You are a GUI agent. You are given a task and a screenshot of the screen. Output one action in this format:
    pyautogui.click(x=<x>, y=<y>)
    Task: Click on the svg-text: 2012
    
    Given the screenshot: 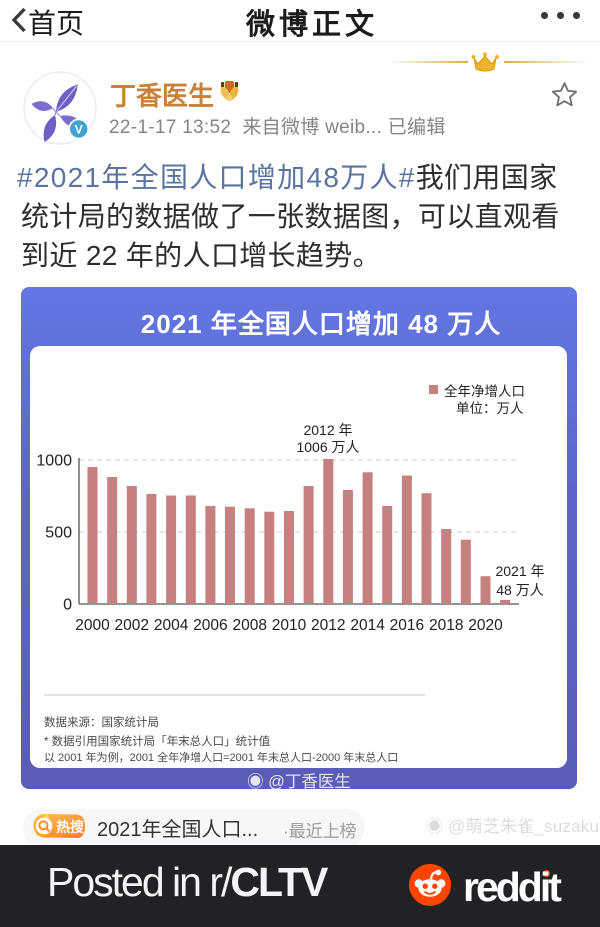 What is the action you would take?
    pyautogui.click(x=328, y=625)
    